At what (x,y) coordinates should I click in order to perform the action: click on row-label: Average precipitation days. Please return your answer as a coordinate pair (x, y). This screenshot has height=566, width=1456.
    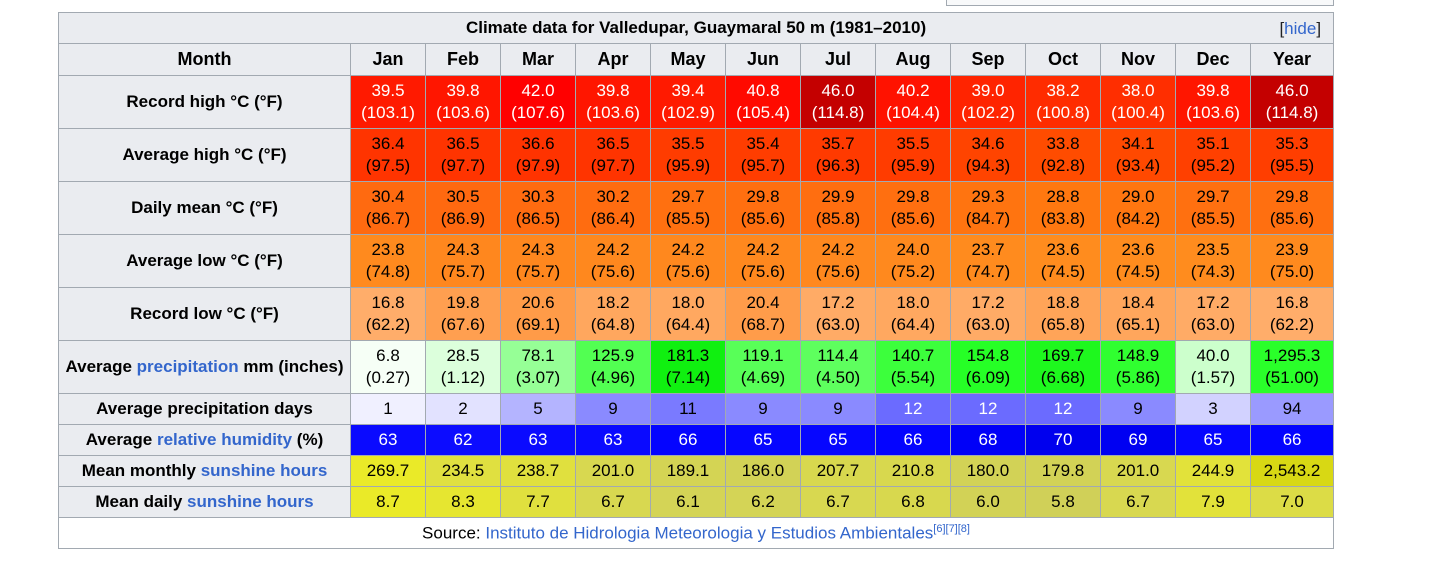
    Looking at the image, I should click on (204, 409).